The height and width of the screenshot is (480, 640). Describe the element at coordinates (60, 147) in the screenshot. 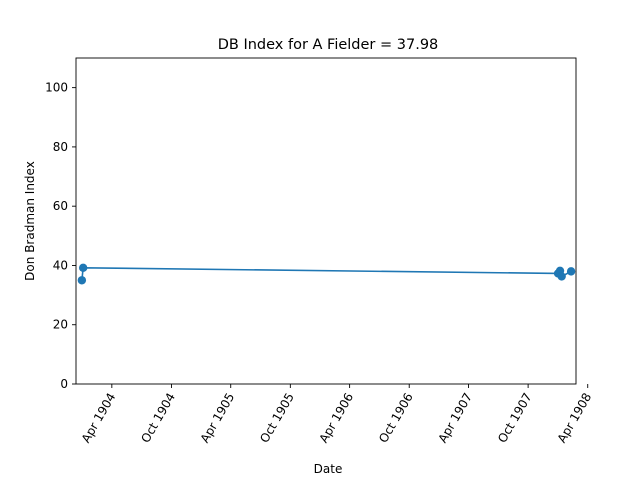

I see `y-tick-label: 80` at that location.